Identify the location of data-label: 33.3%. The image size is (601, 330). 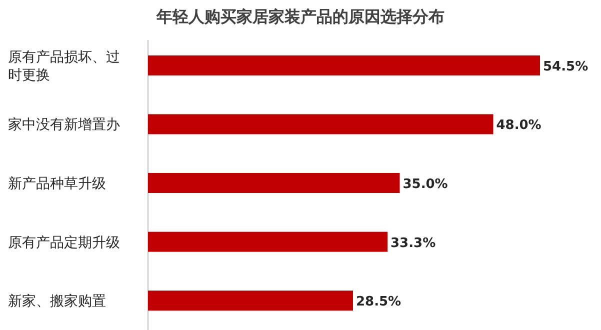
(413, 243).